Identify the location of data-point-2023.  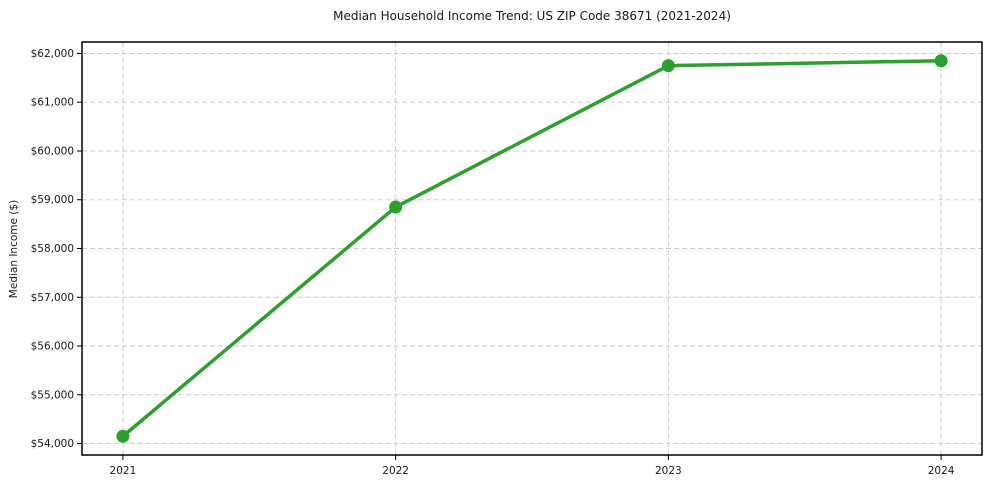
(668, 66).